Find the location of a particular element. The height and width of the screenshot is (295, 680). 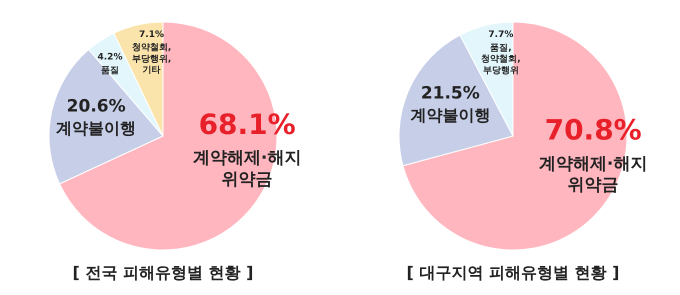

data-label: 70.8% is located at coordinates (593, 130).